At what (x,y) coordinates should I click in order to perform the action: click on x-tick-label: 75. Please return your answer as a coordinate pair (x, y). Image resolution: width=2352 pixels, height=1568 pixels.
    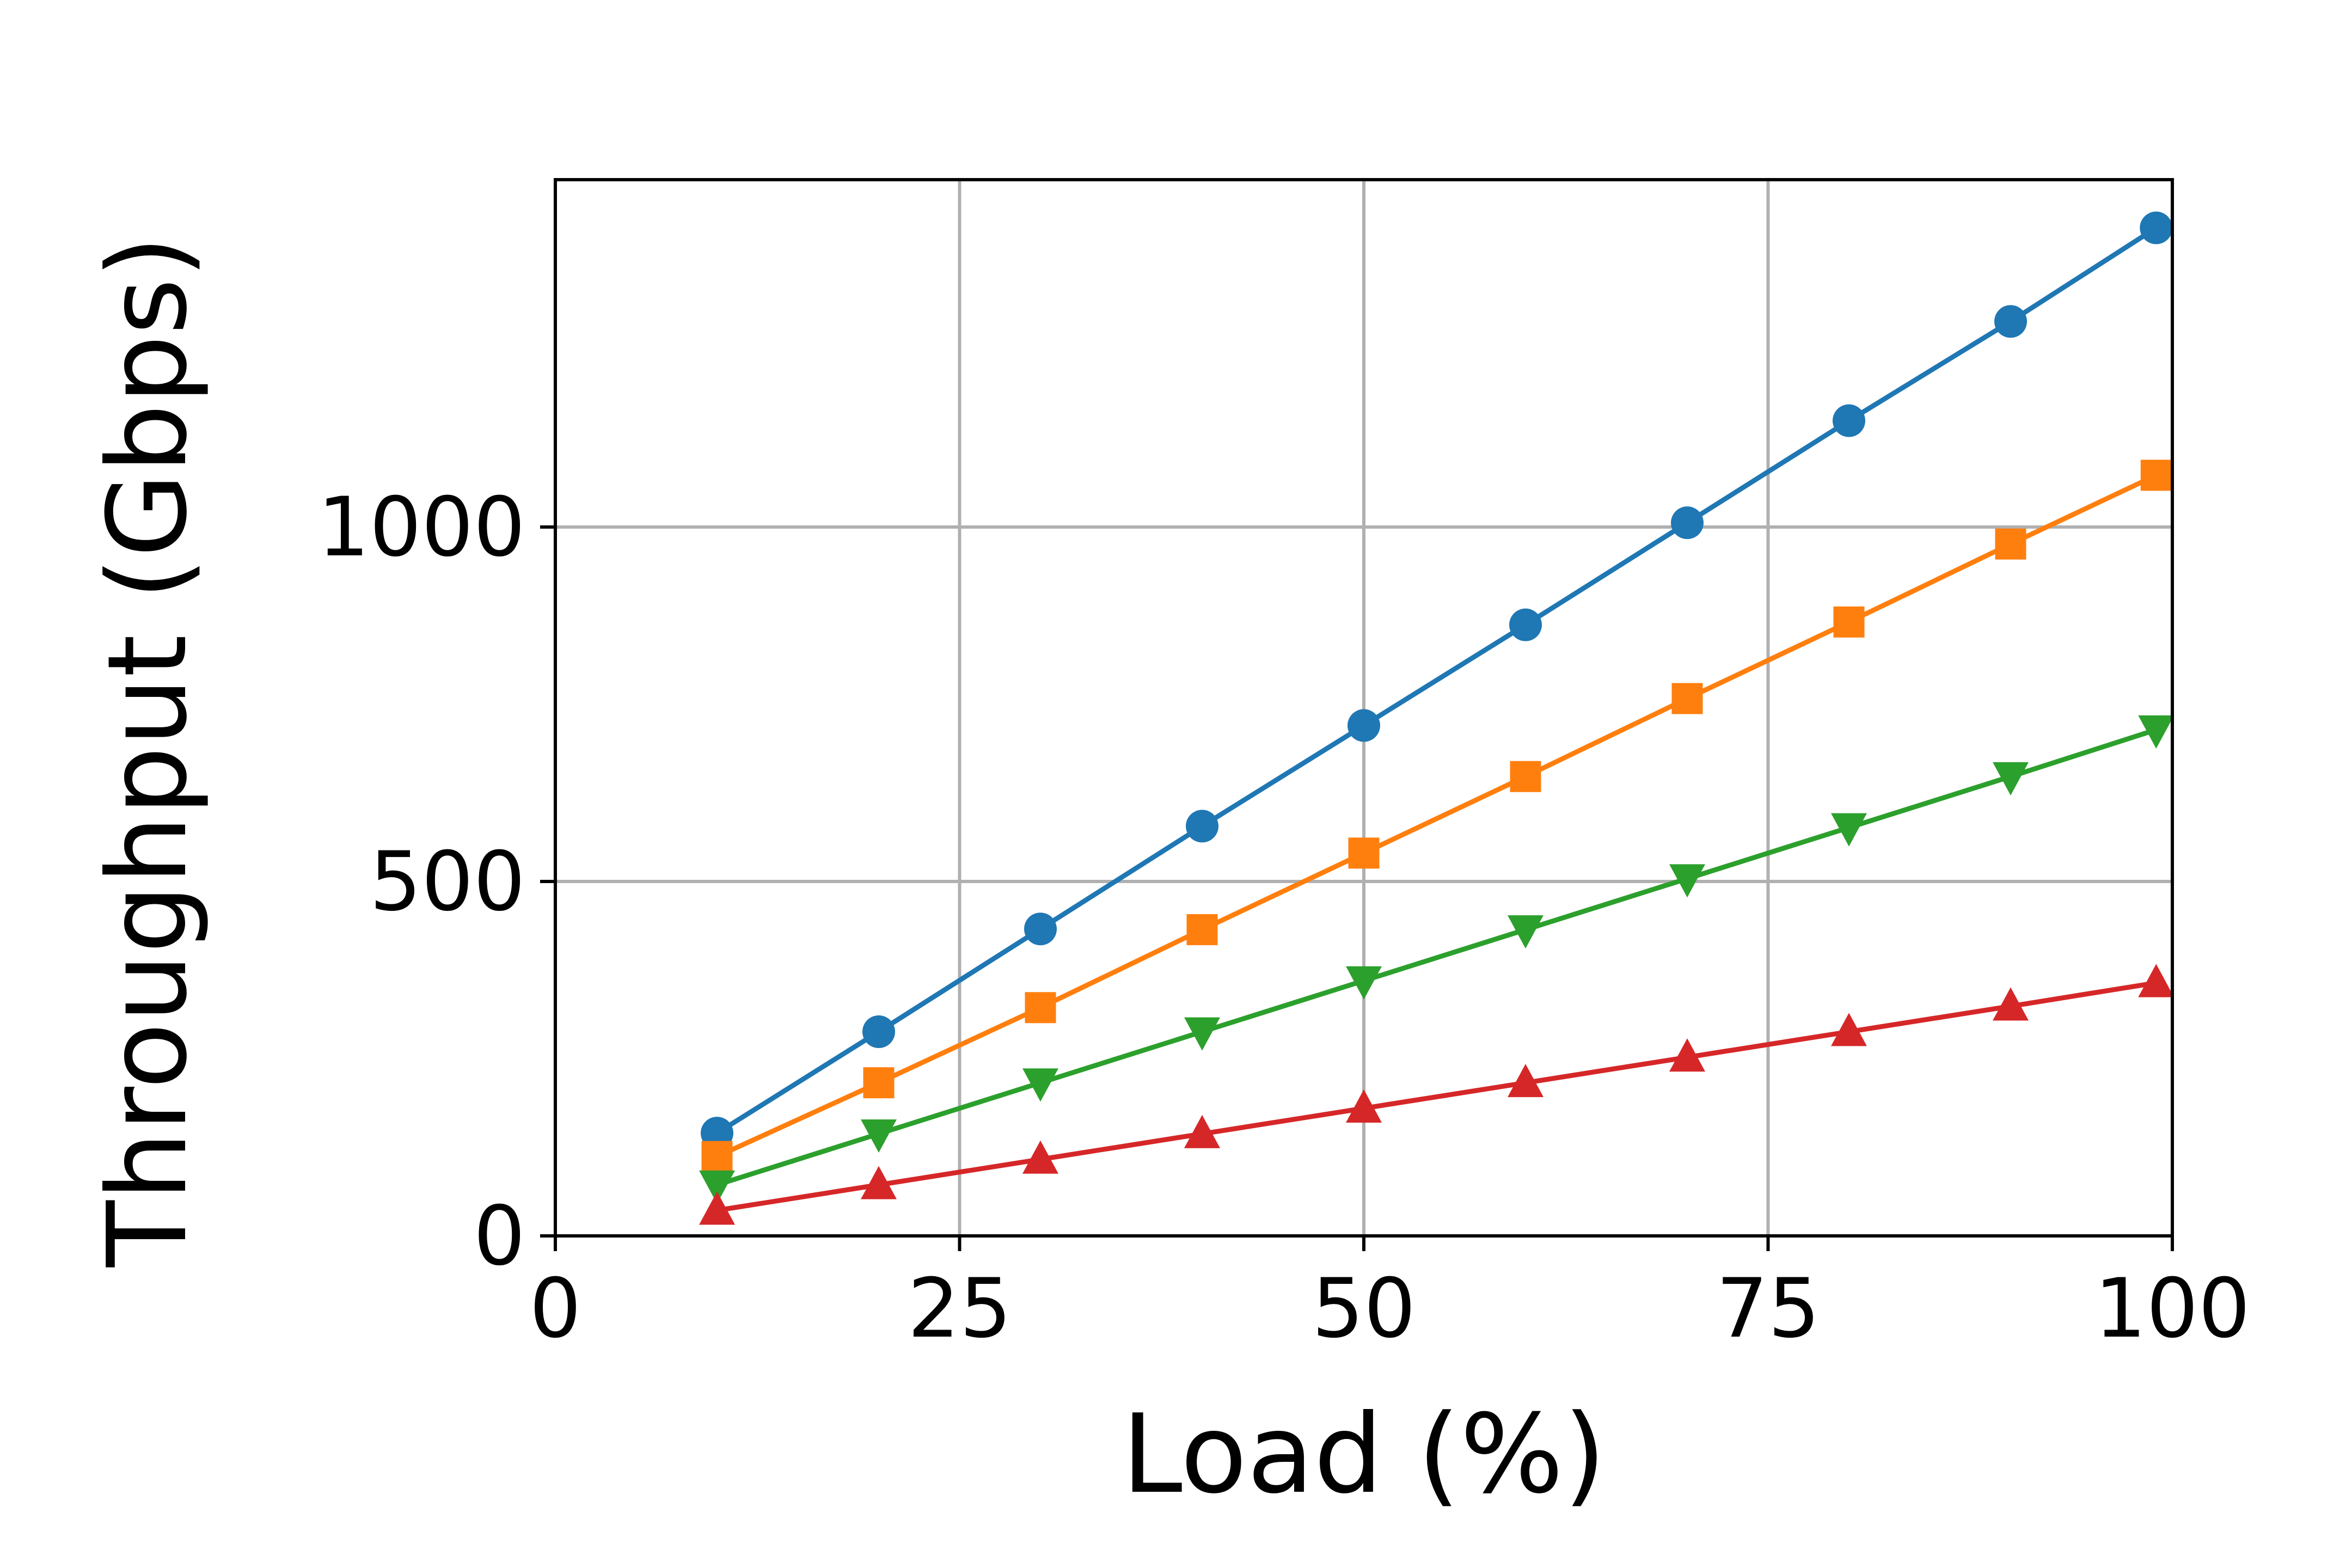
    Looking at the image, I should click on (1768, 1308).